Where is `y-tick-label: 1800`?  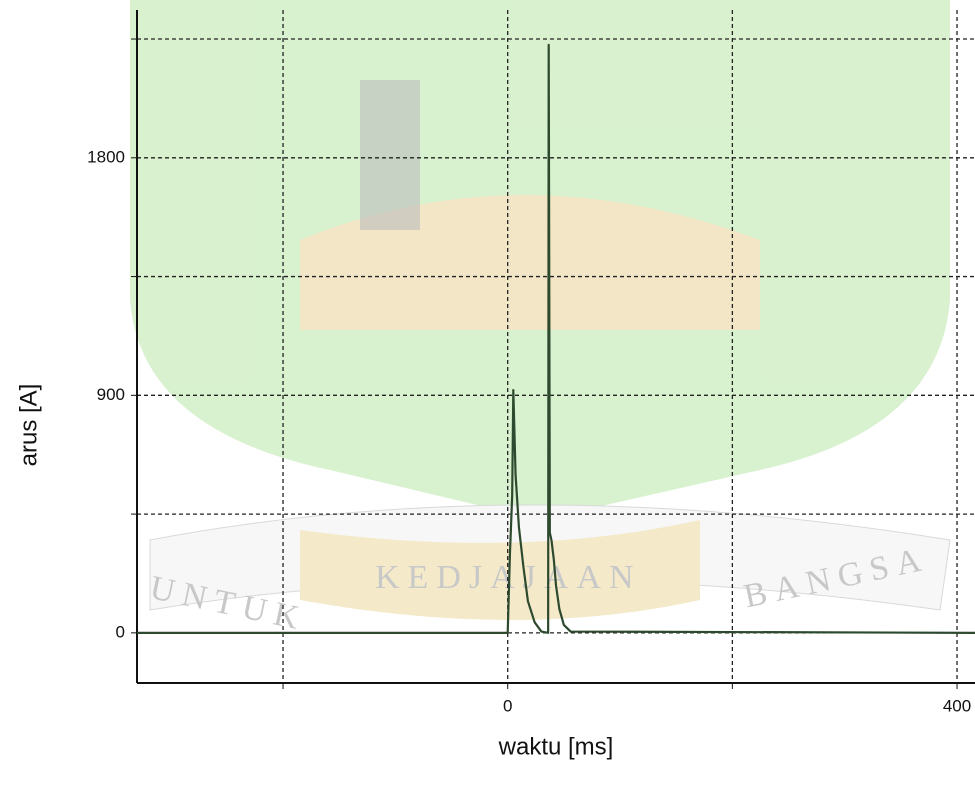
y-tick-label: 1800 is located at coordinates (106, 156).